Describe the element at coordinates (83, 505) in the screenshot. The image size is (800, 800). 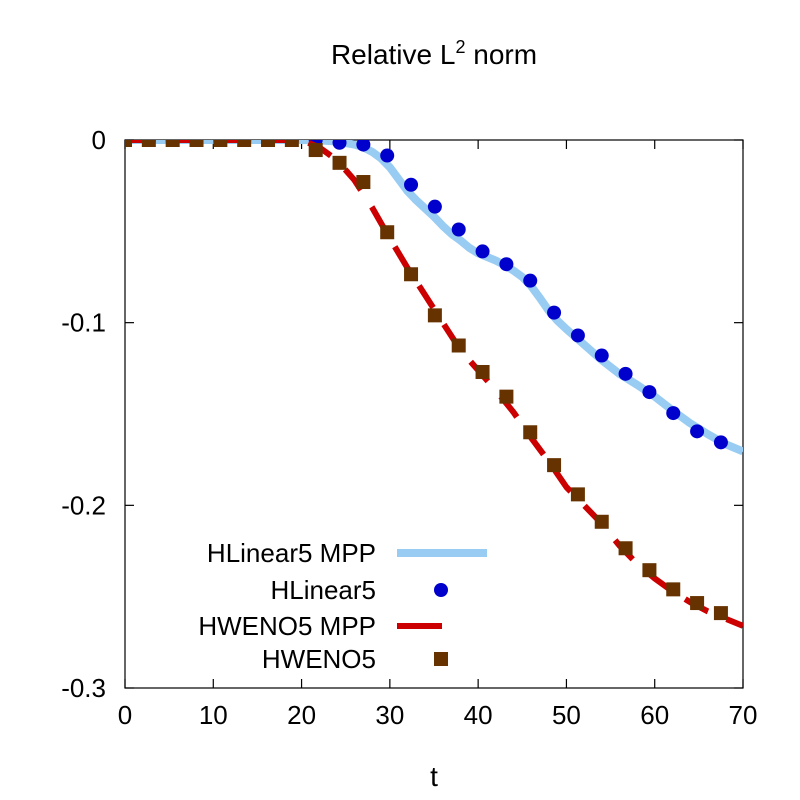
I see `y-tick-label: -0.2` at that location.